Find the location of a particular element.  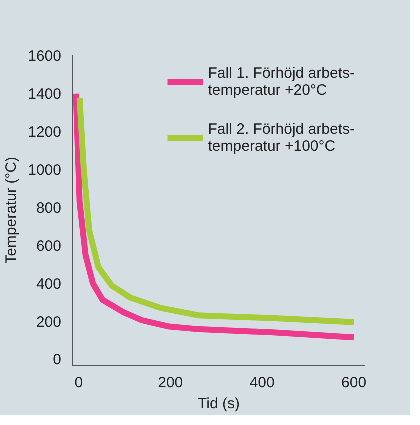

y-tick-label: 1400 is located at coordinates (45, 94).